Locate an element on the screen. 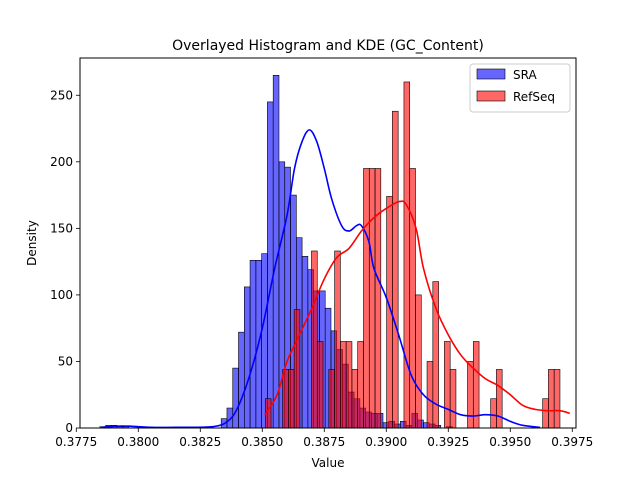 Image resolution: width=640 pixels, height=484 pixels. legend-swatch-refseq is located at coordinates (491, 96).